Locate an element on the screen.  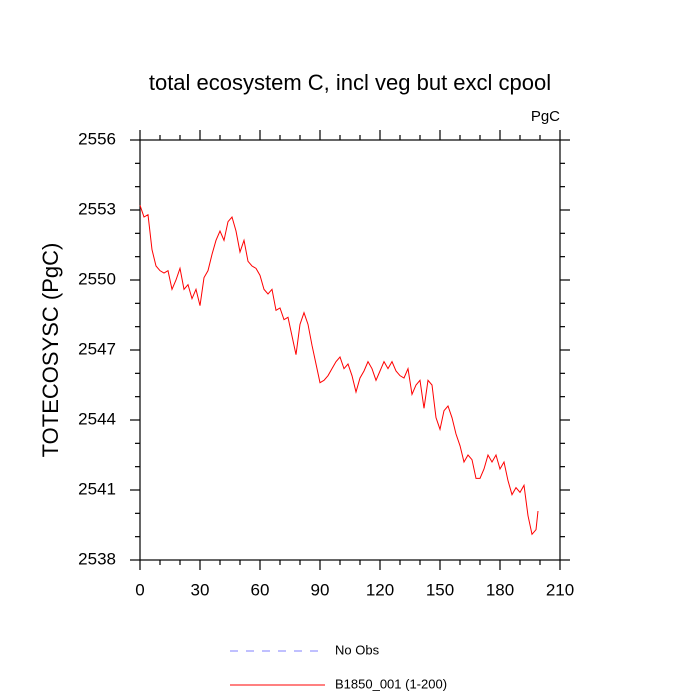
x-tick-label: 150 is located at coordinates (440, 589).